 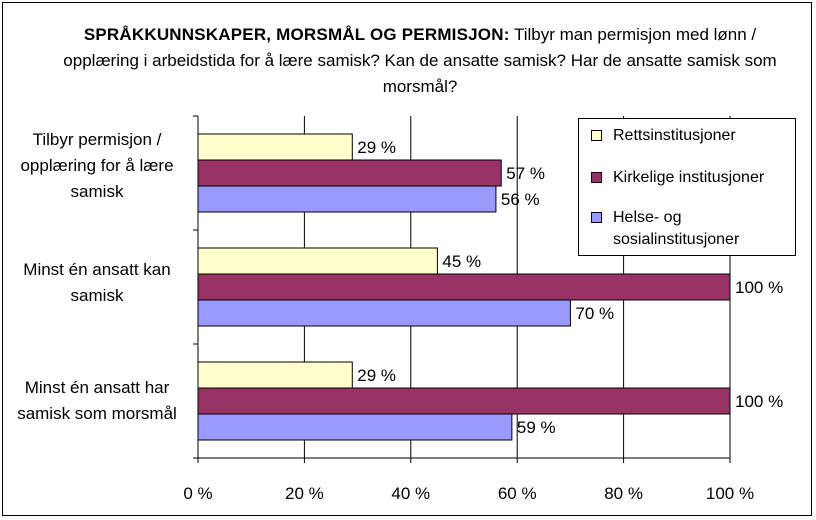 I want to click on x-tick-label: 0 %, so click(x=197, y=493).